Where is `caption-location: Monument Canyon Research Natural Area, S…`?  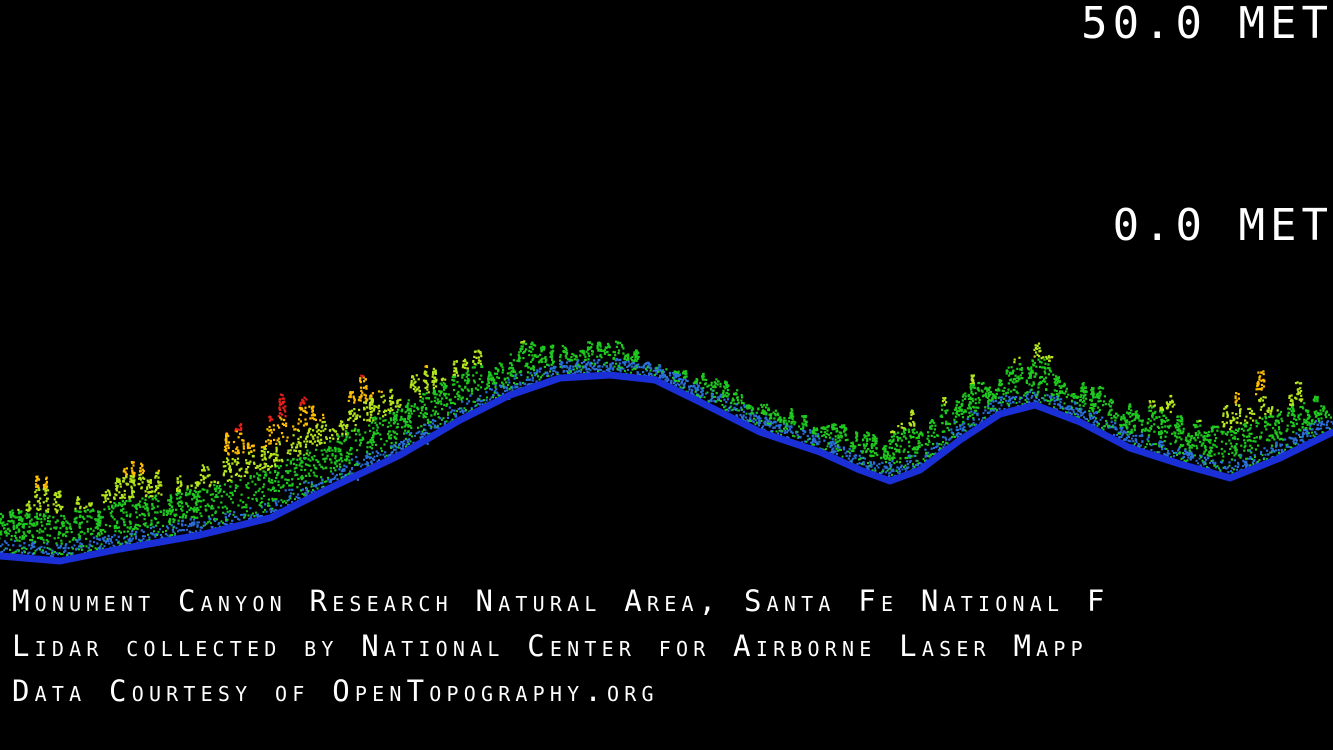
caption-location: Monument Canyon Research Natural Area, S… is located at coordinates (561, 601).